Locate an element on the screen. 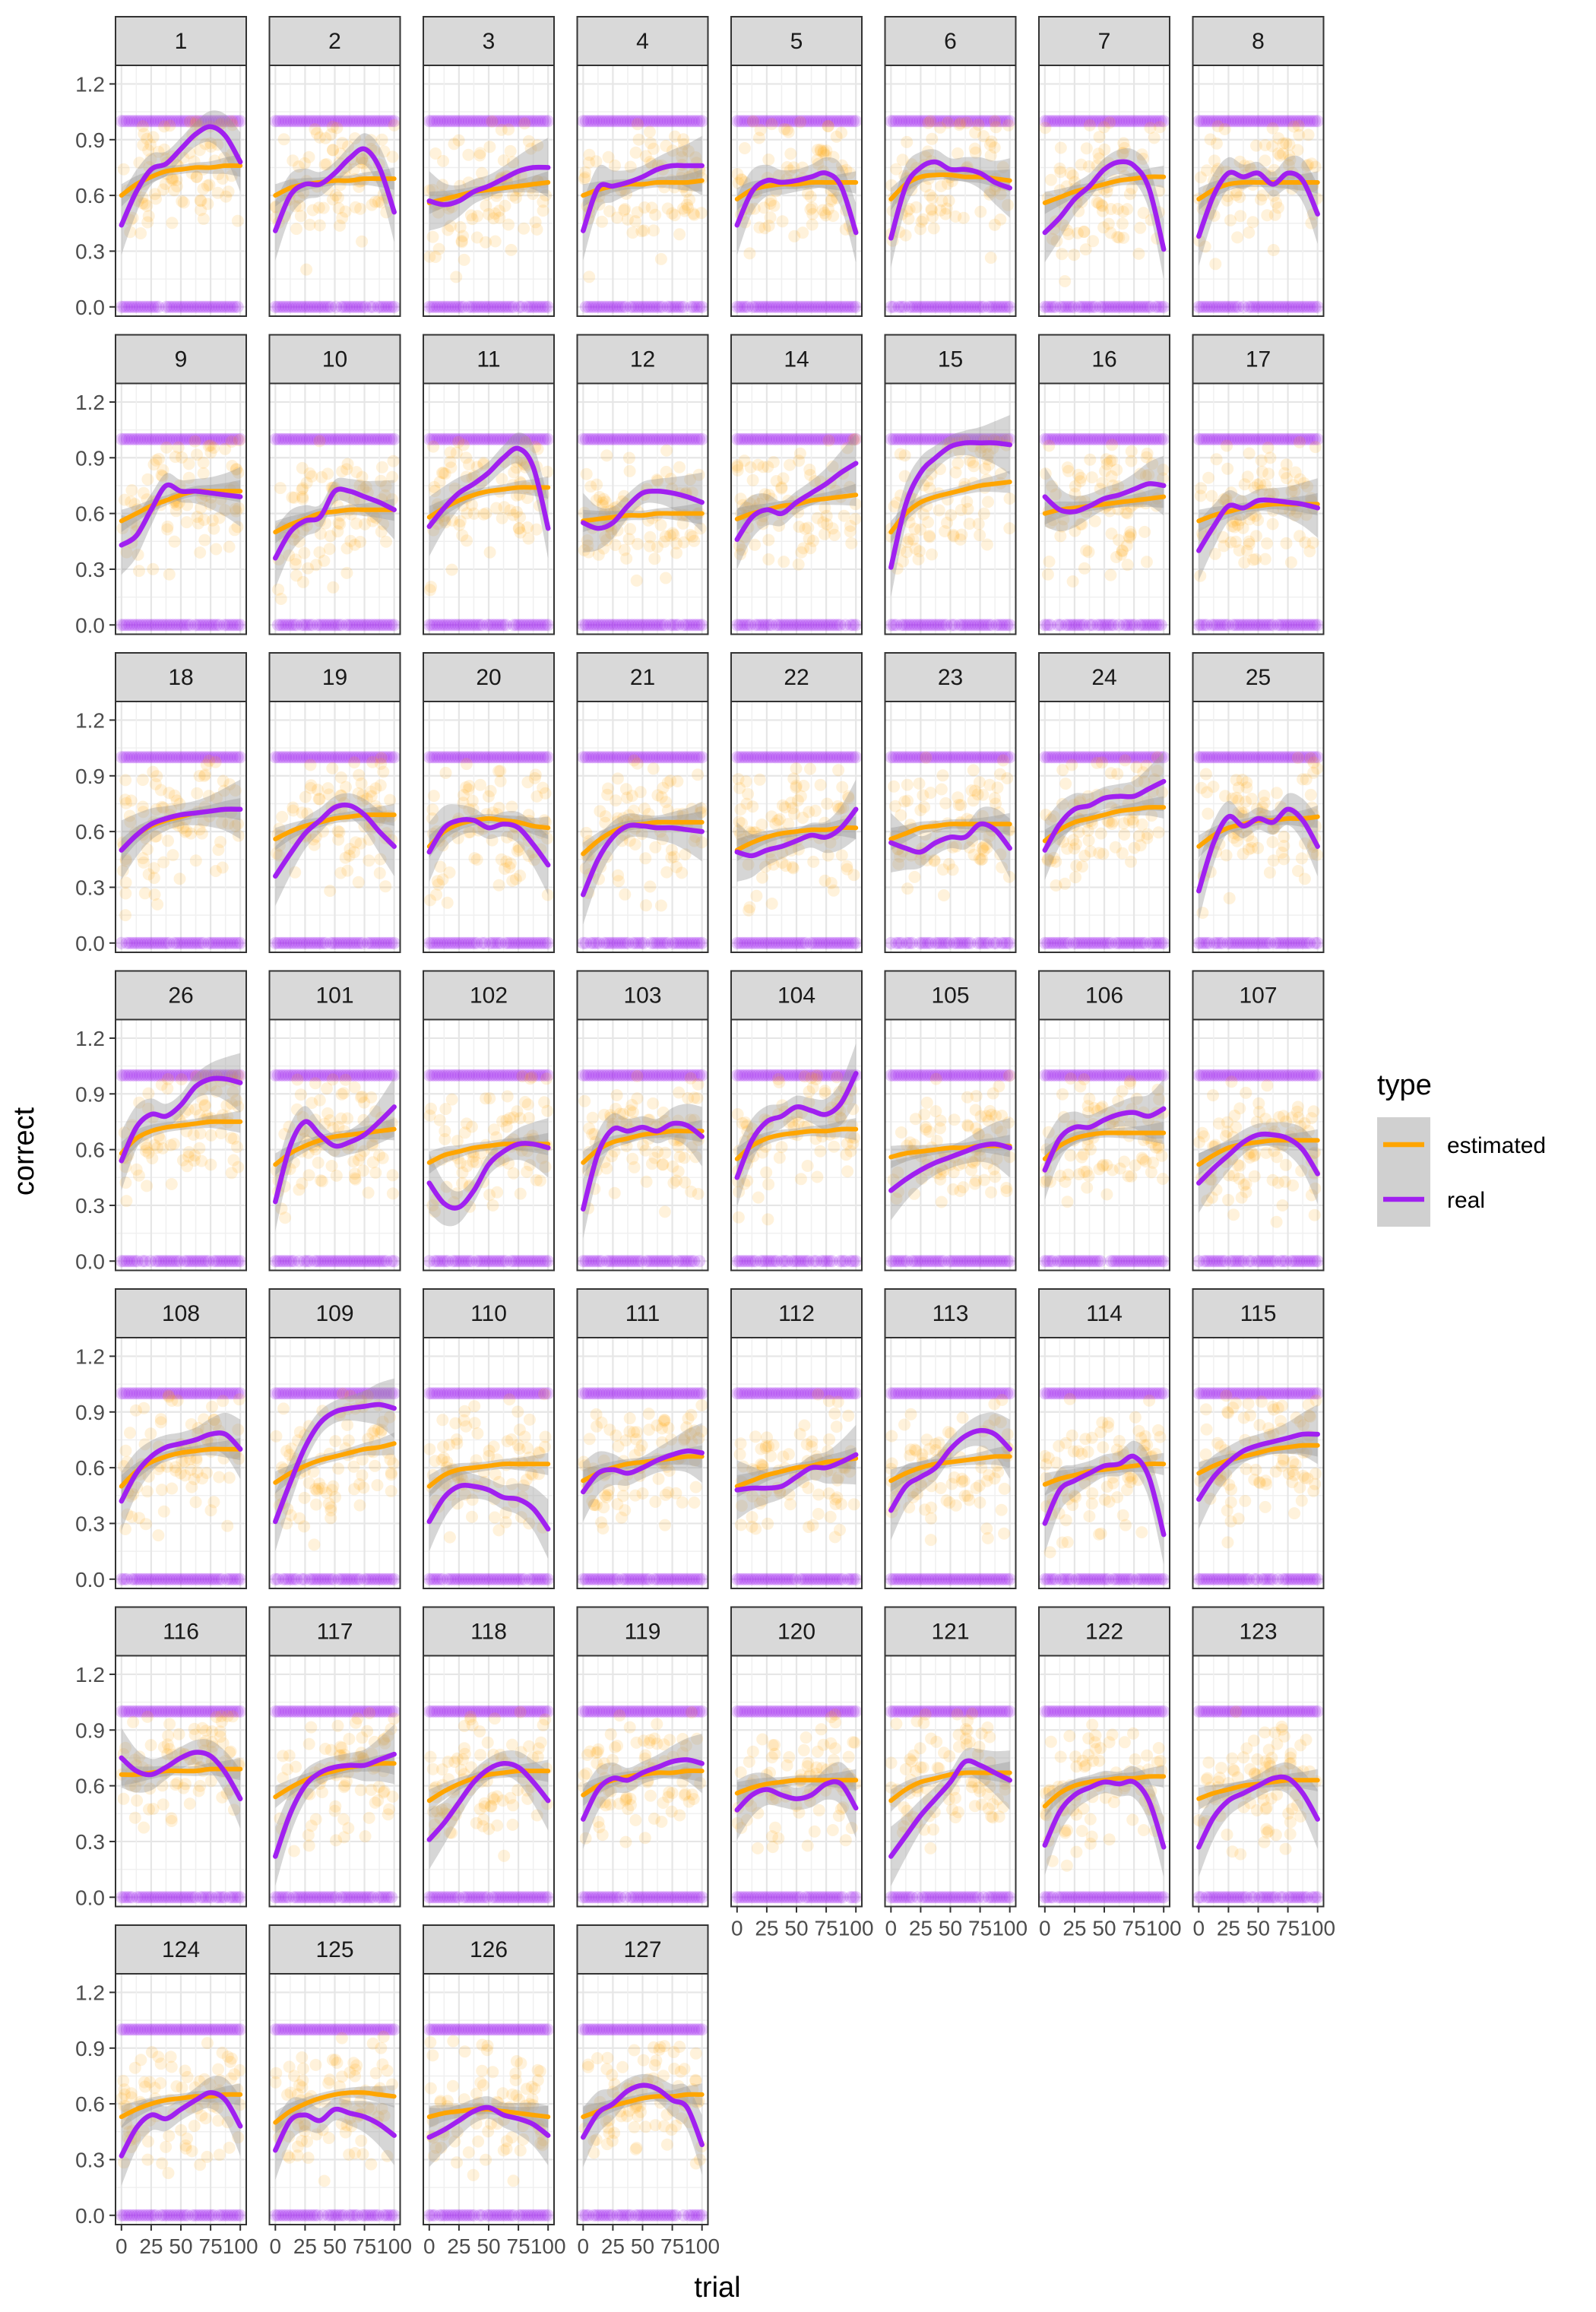 This screenshot has height=2312, width=1596. facet-label: 14 is located at coordinates (797, 359).